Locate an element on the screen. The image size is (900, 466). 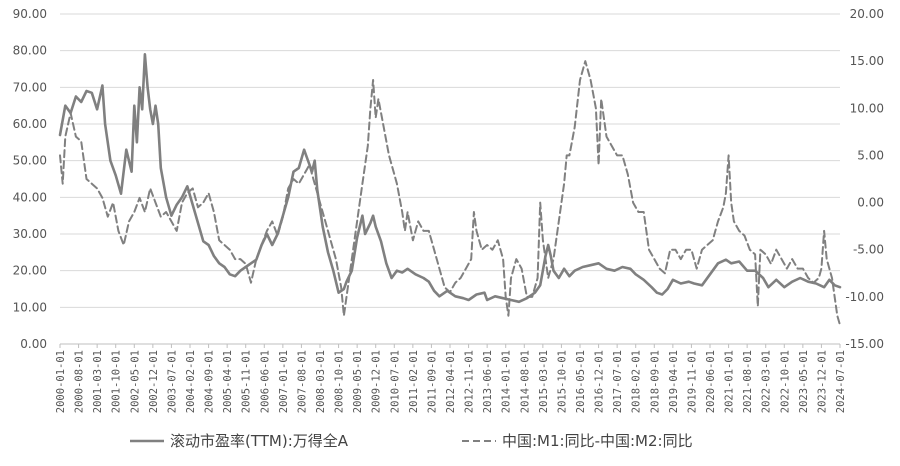
x-tick-label: 2011-09-01 is located at coordinates (432, 381).